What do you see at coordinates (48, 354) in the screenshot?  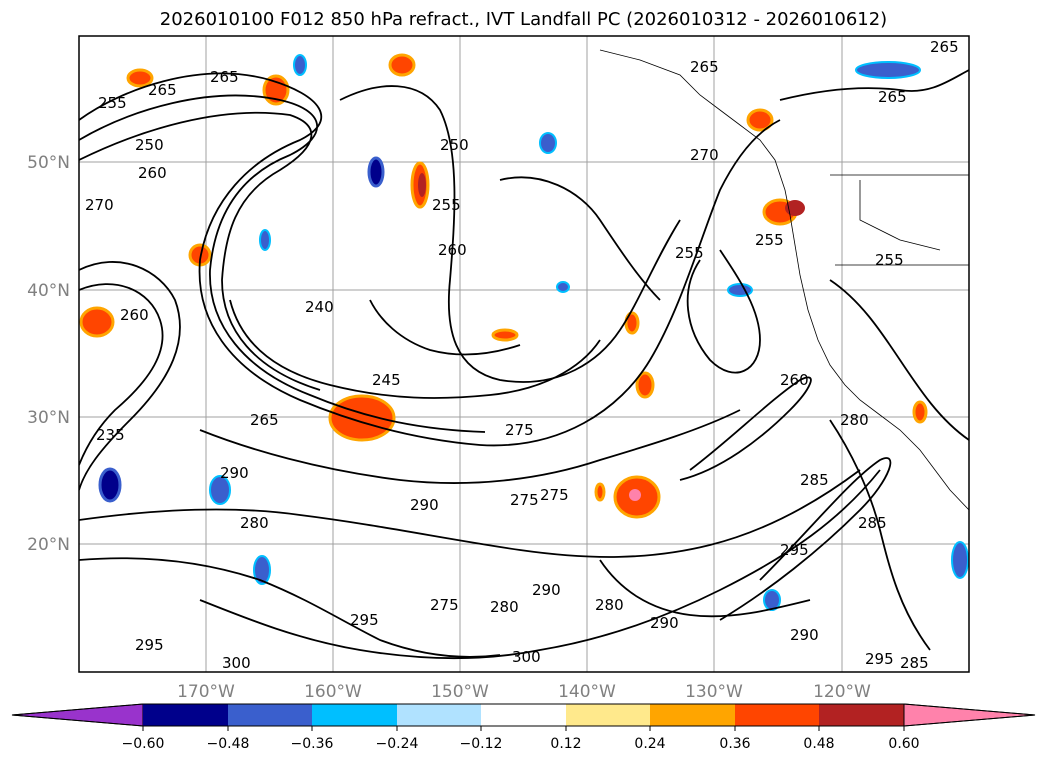 I see `latitude-axis: 50°N 40°N 30°N 20°N` at bounding box center [48, 354].